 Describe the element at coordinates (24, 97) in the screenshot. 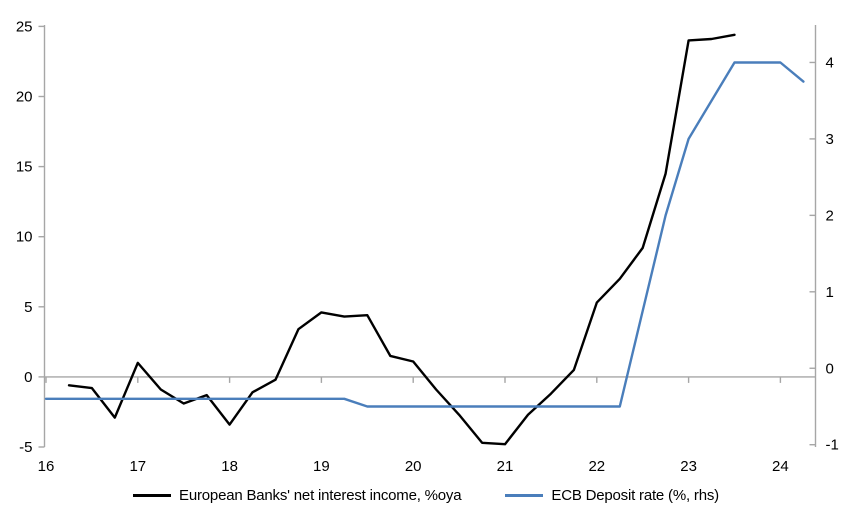

I see `left-axis-tick-label: 20` at that location.